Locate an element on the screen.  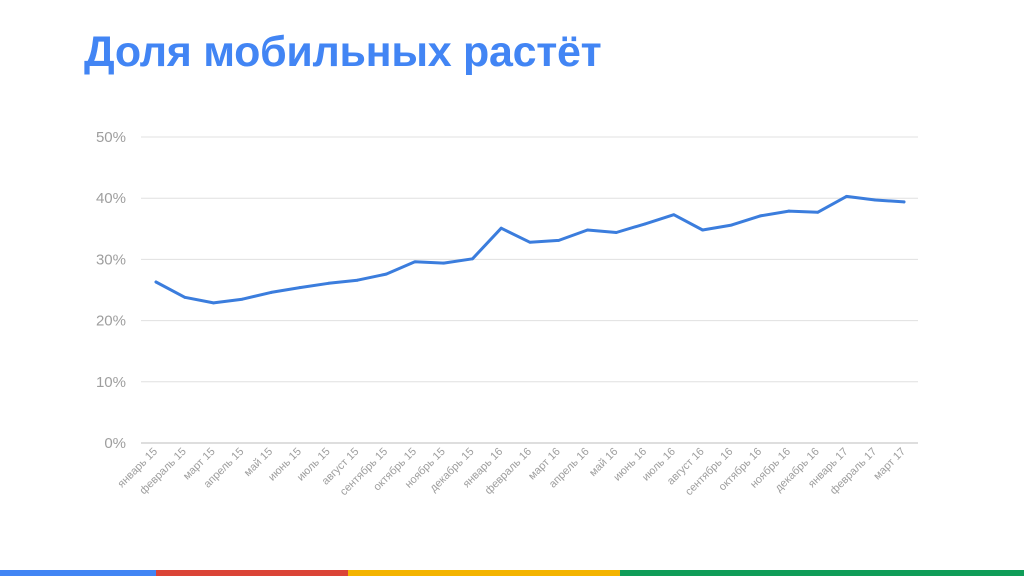
bottom-color-bar is located at coordinates (512, 573).